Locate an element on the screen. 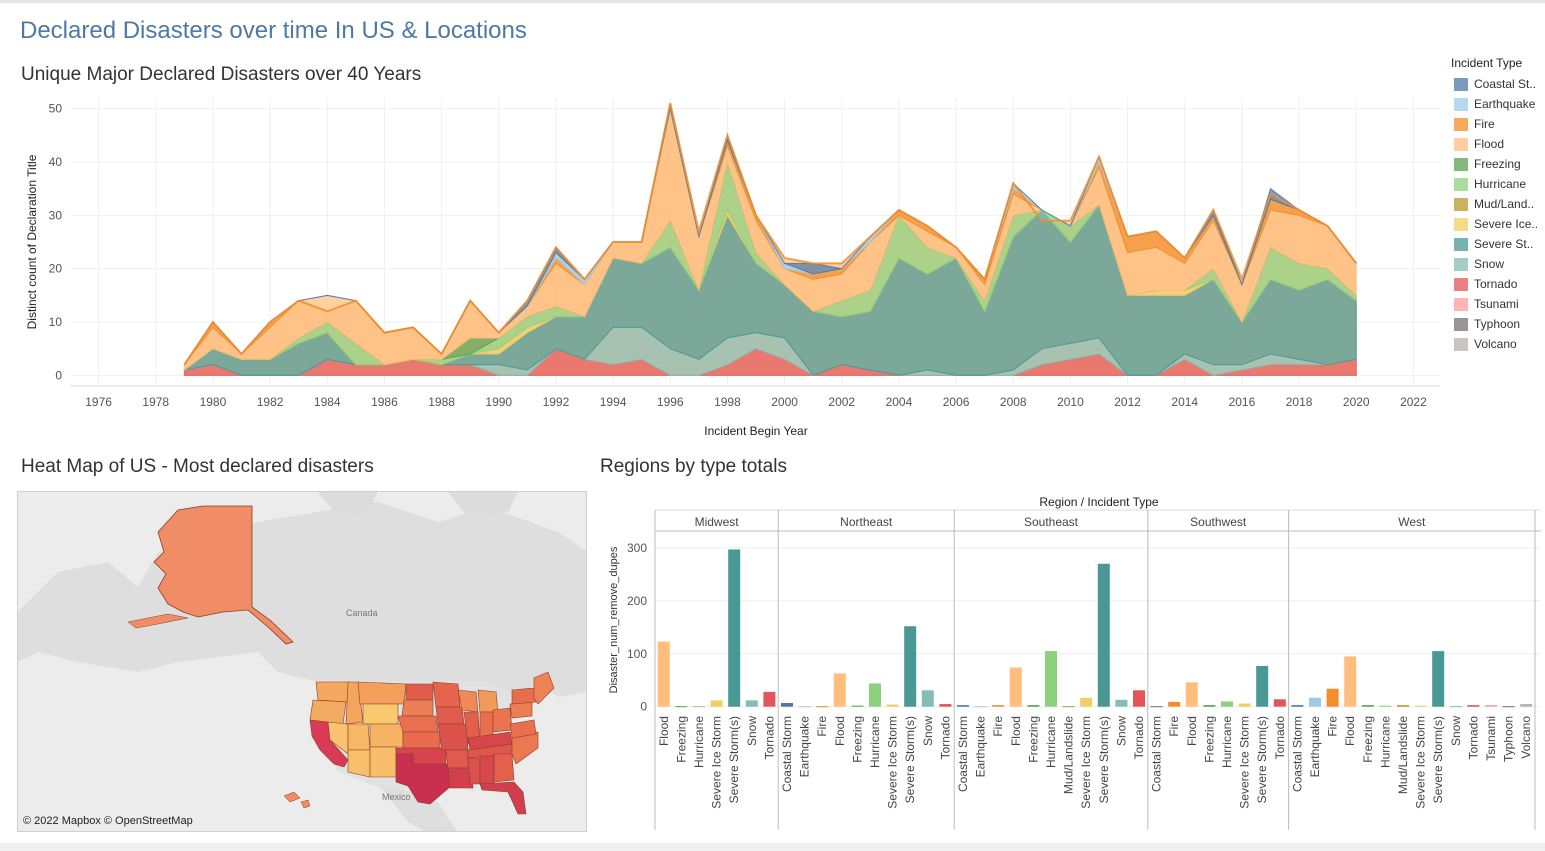 This screenshot has height=851, width=1545. bar-category-label: Severe Storm(s) is located at coordinates (734, 759).